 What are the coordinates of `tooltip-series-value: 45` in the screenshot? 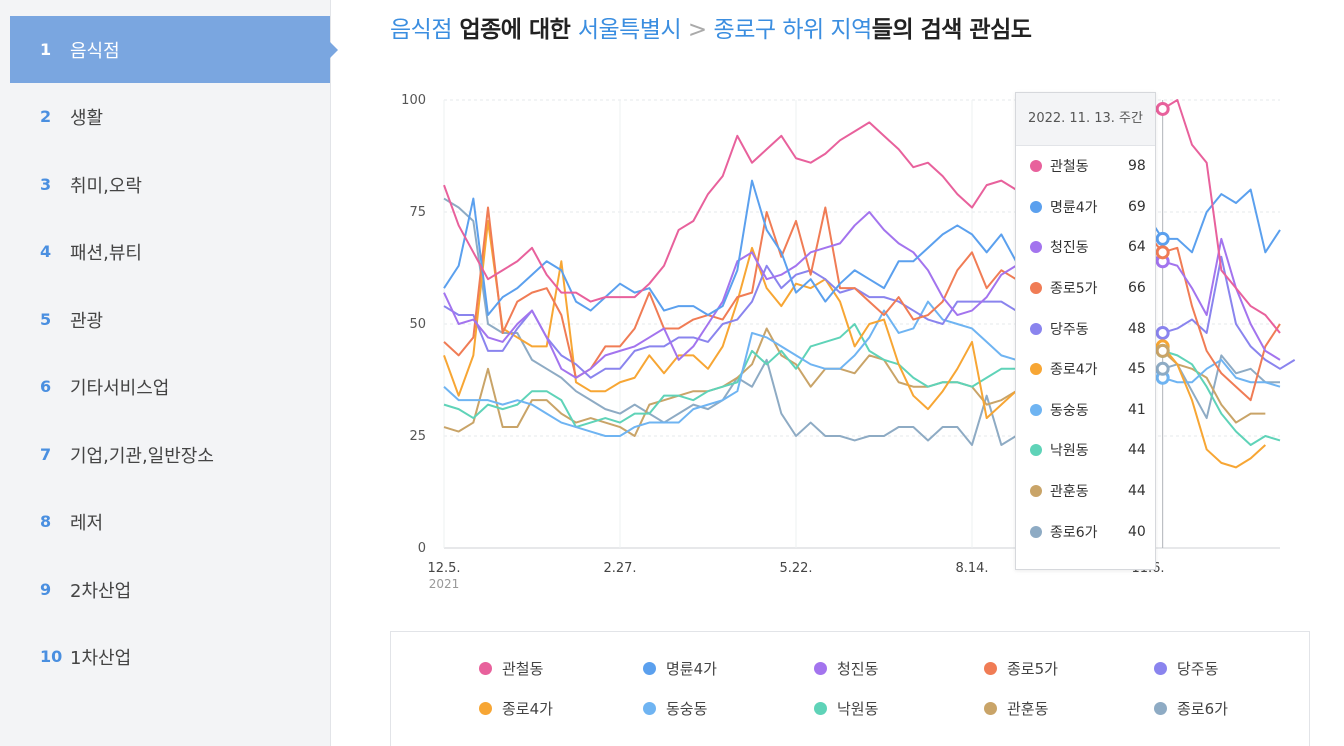 It's located at (1137, 369).